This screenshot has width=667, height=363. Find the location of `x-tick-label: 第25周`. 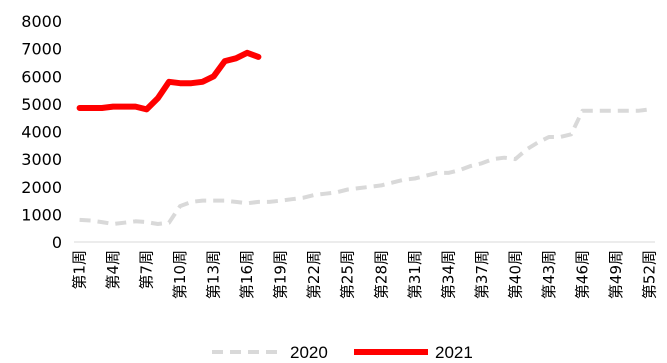

x-tick-label: 第25周 is located at coordinates (348, 274).